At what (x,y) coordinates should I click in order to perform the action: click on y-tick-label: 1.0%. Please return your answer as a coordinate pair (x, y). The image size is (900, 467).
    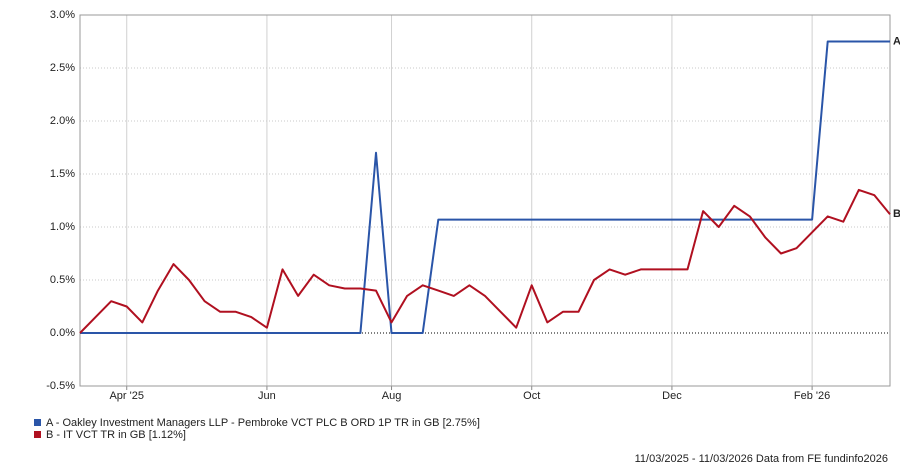
    Looking at the image, I should click on (62, 227).